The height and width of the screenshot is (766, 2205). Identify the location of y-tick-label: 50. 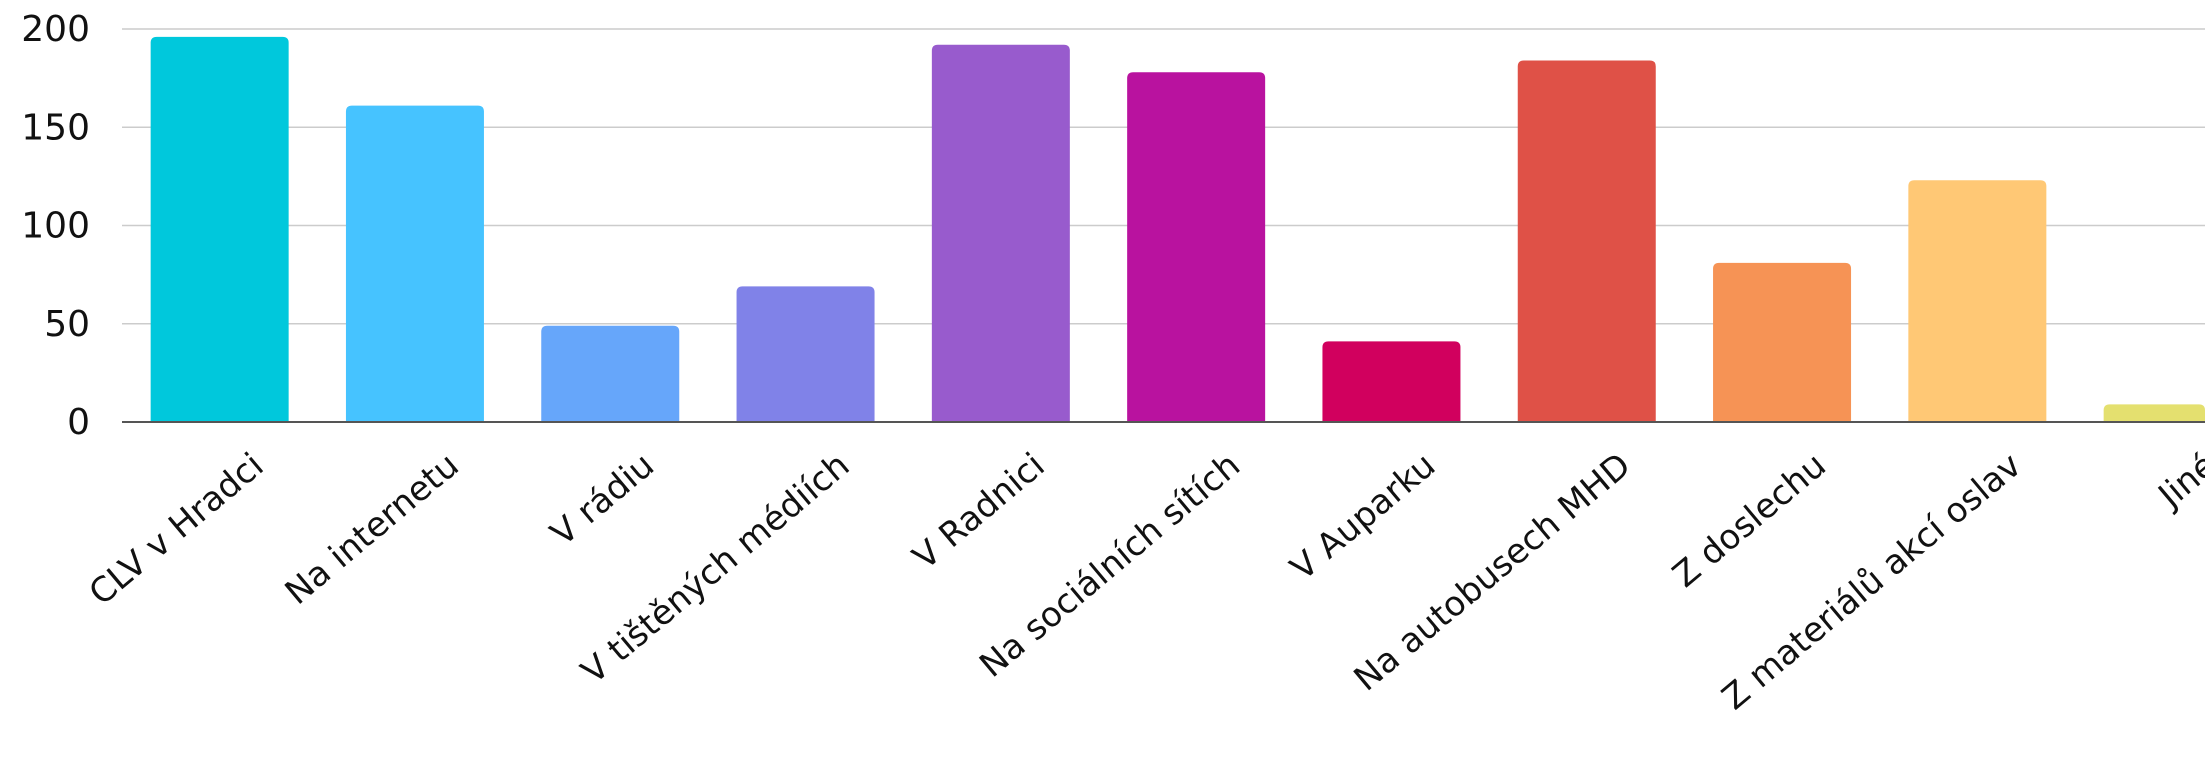
(67, 324).